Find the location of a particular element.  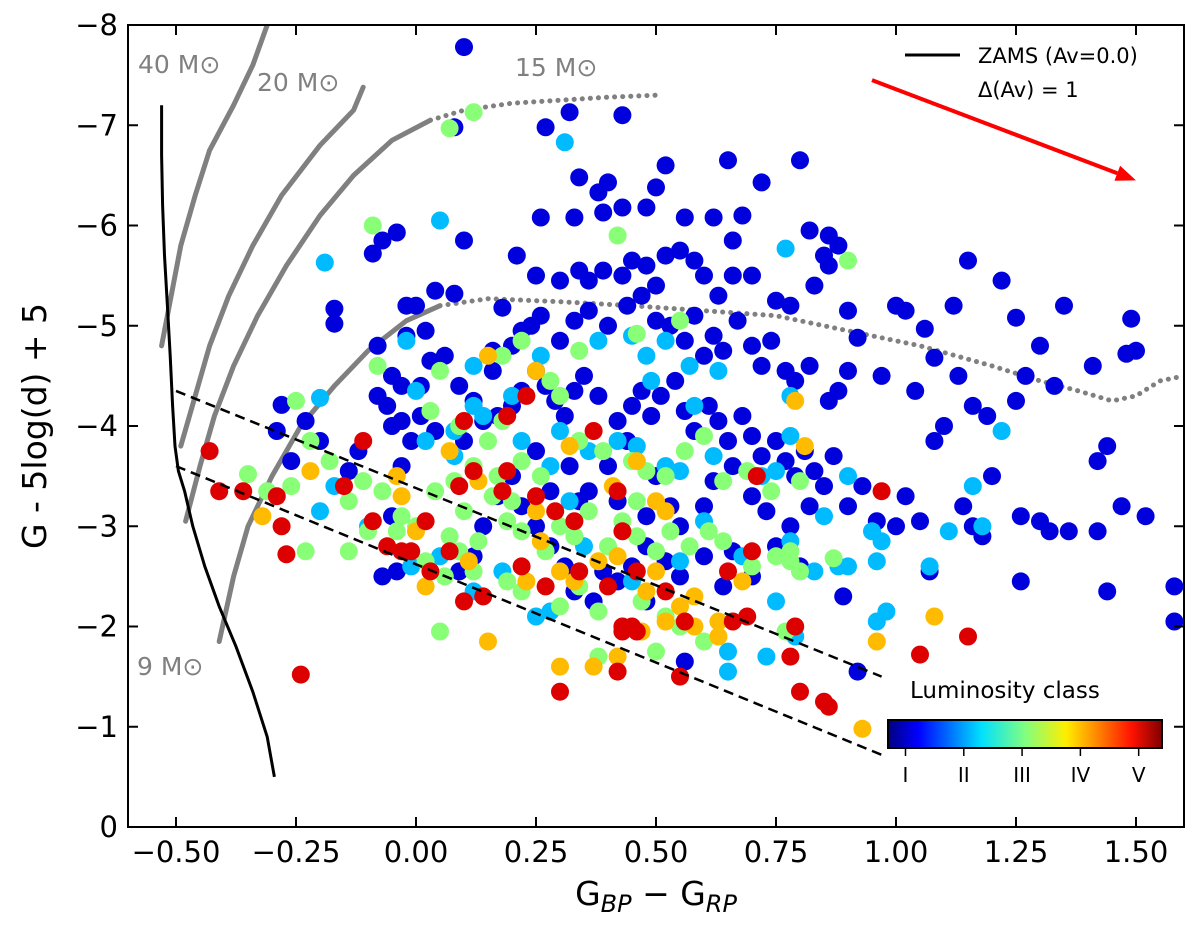

mass-label-20: 20 M⊙ is located at coordinates (298, 82).